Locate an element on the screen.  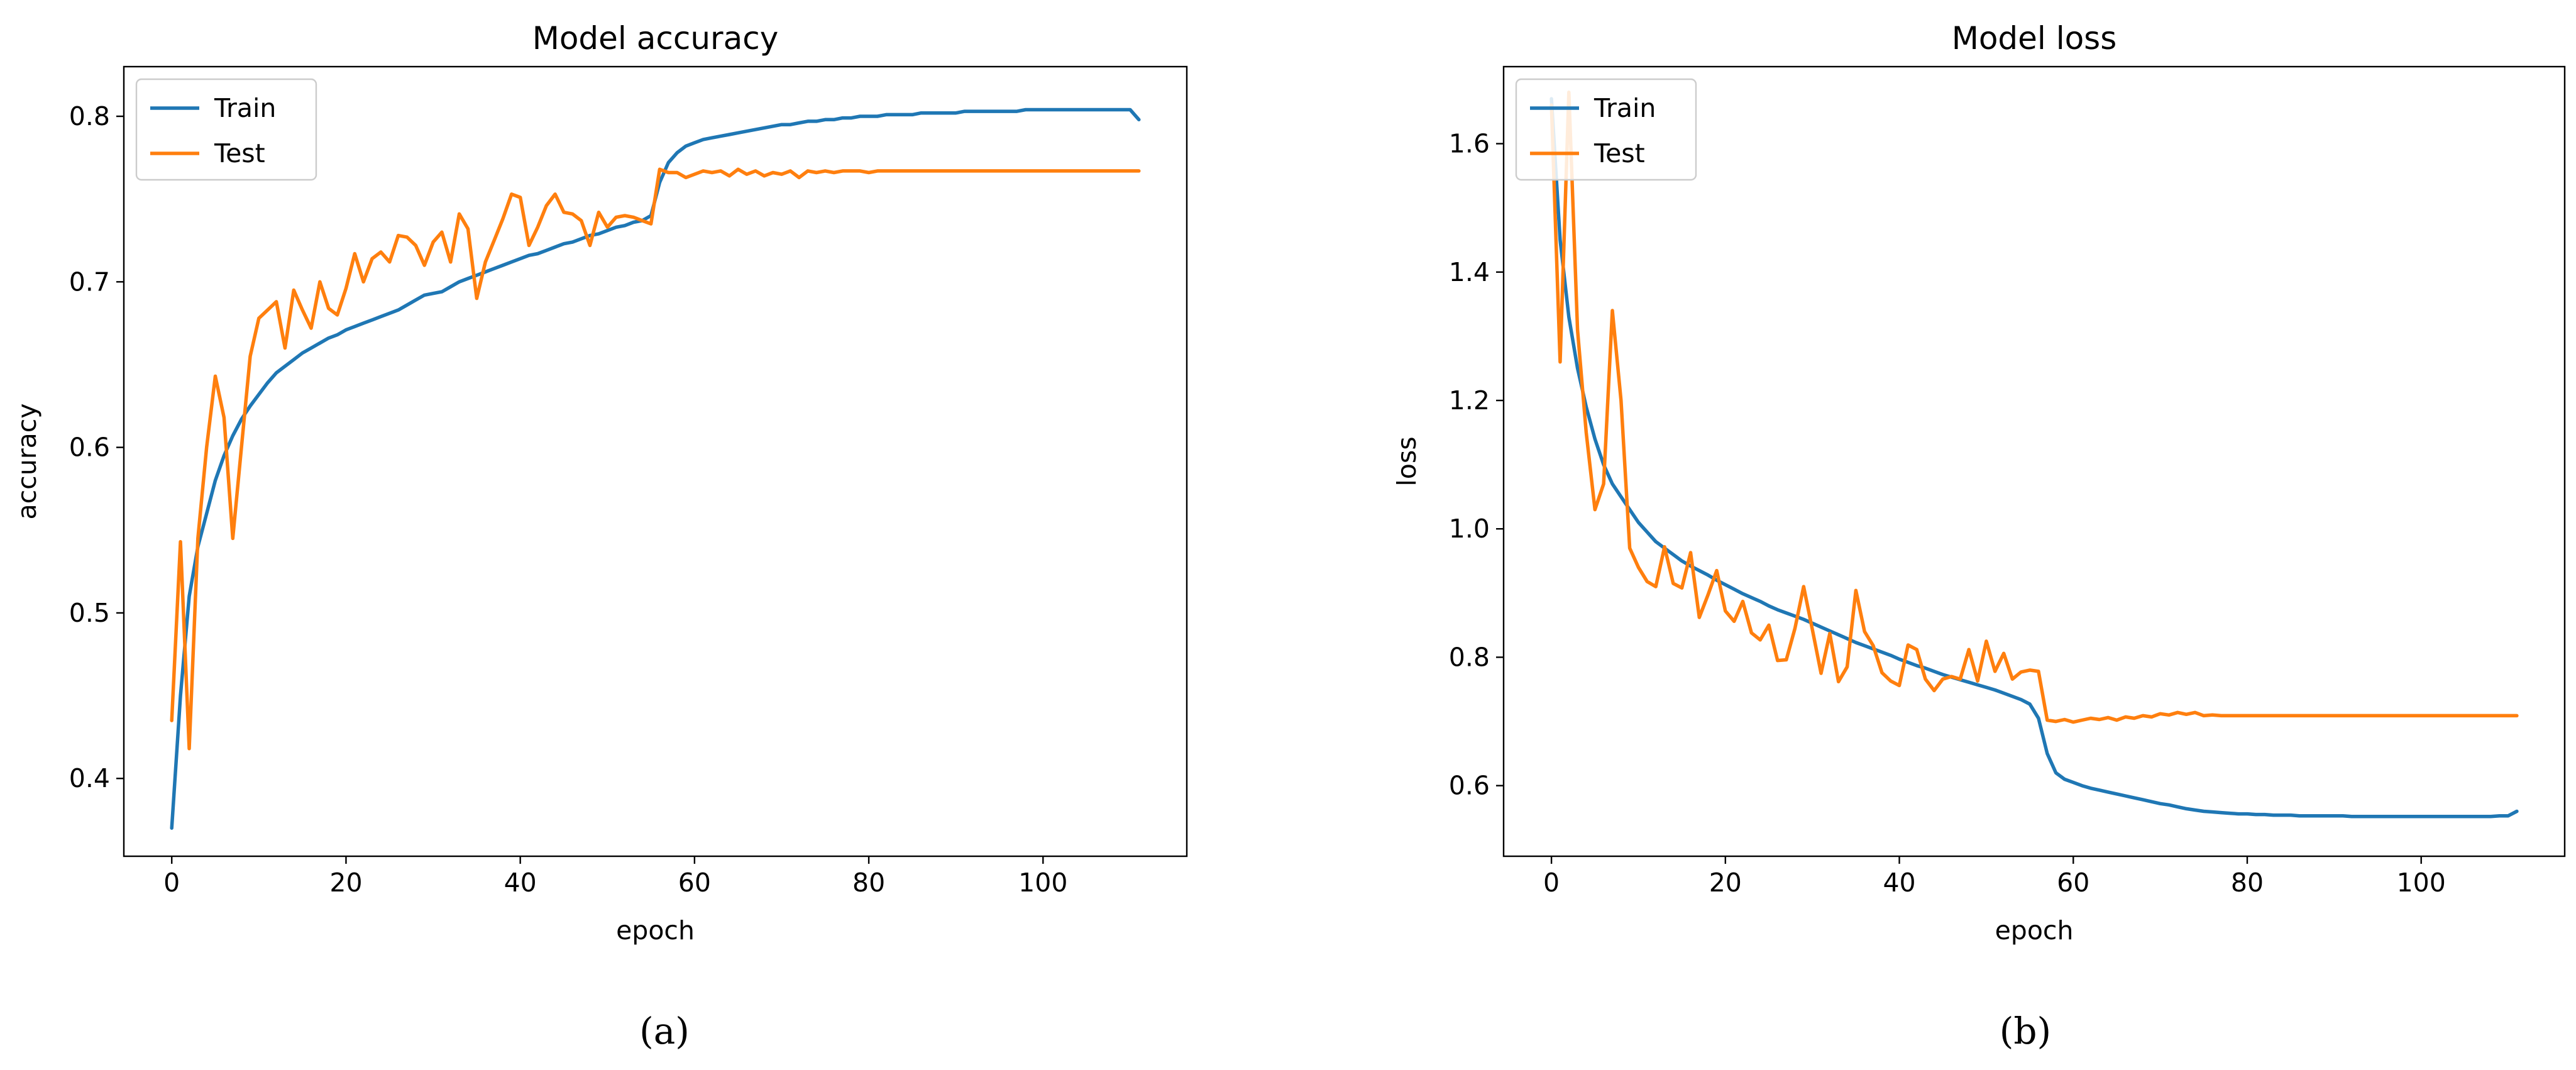
panel-label-b: (b) is located at coordinates (2026, 1031).